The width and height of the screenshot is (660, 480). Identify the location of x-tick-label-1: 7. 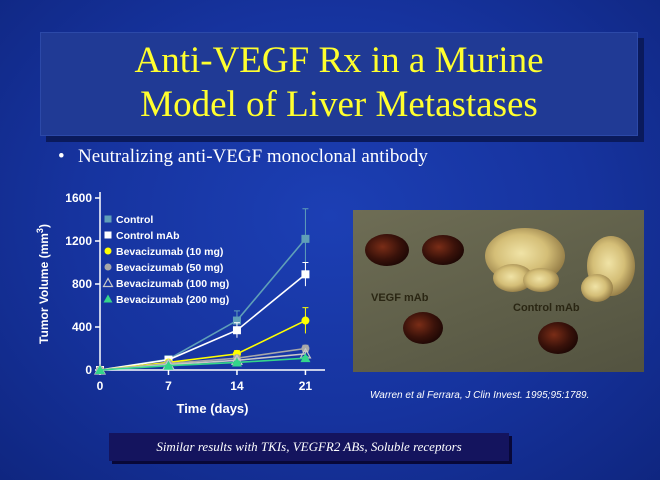
(168, 386).